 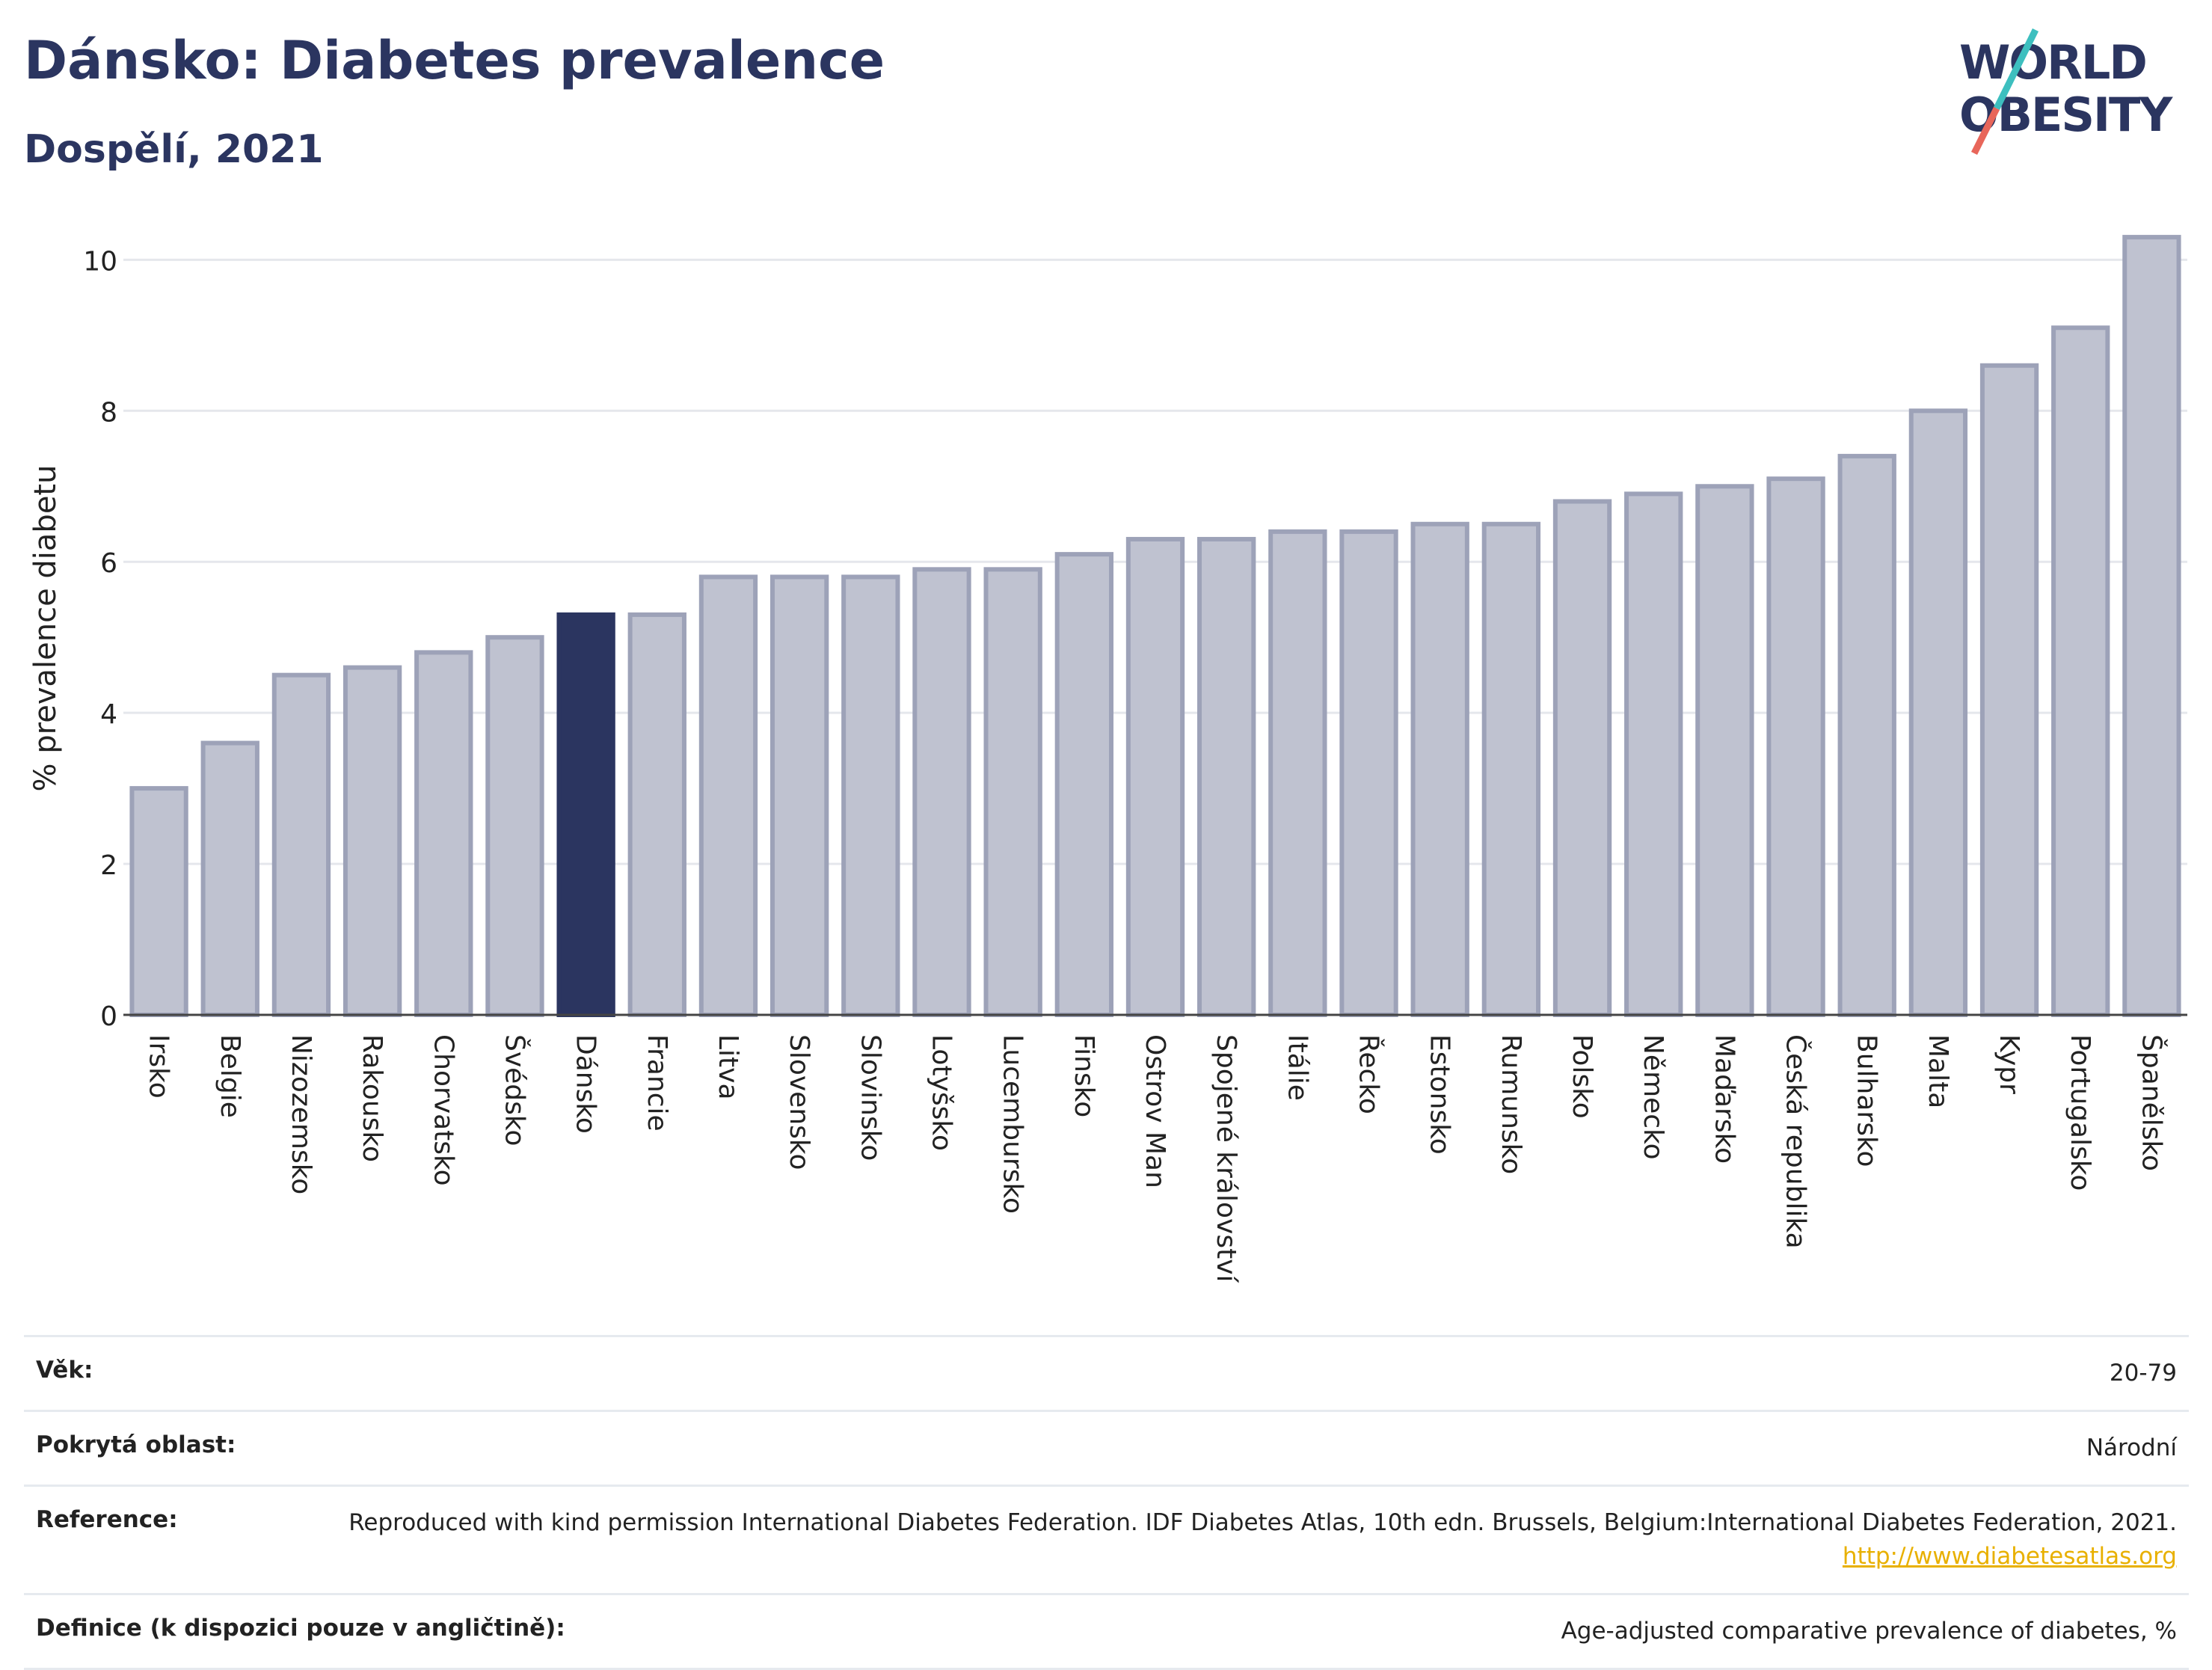 What do you see at coordinates (1439, 769) in the screenshot?
I see `bar-estonsko` at bounding box center [1439, 769].